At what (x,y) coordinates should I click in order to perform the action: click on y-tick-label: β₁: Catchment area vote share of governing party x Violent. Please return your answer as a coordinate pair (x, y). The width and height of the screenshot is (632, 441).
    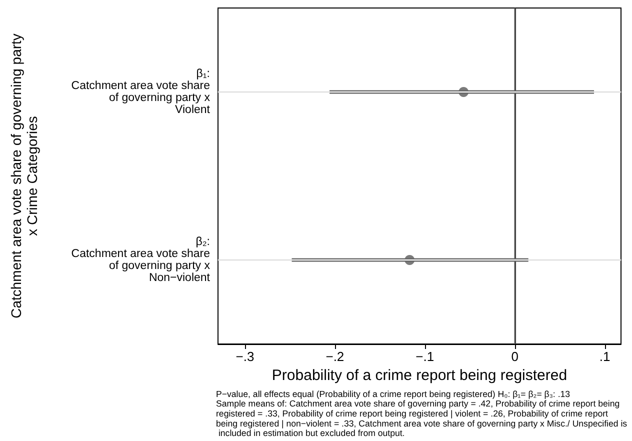
    Looking at the image, I should click on (141, 92).